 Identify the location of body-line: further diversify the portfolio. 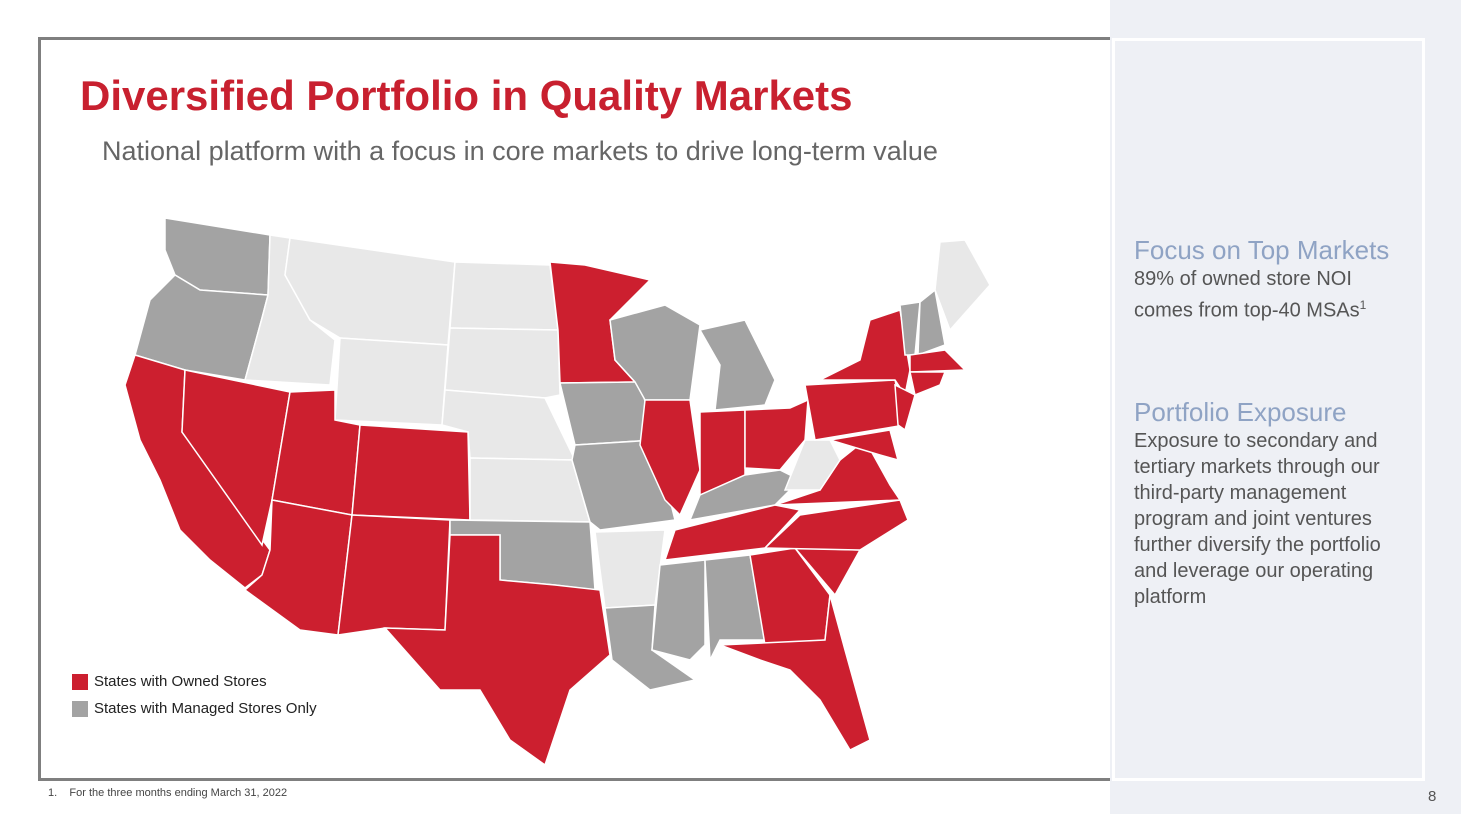
(1257, 545).